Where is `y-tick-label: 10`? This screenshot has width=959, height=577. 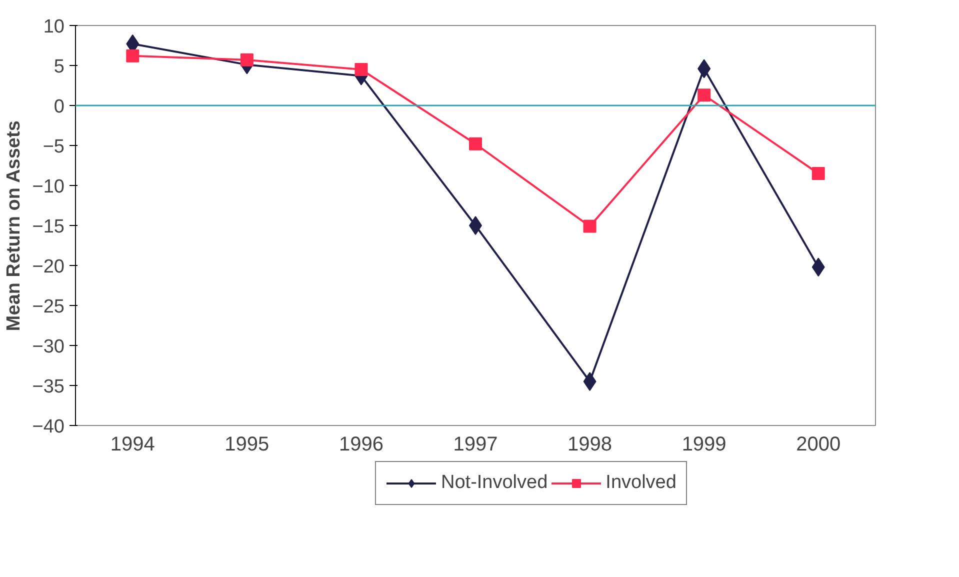 y-tick-label: 10 is located at coordinates (54, 27).